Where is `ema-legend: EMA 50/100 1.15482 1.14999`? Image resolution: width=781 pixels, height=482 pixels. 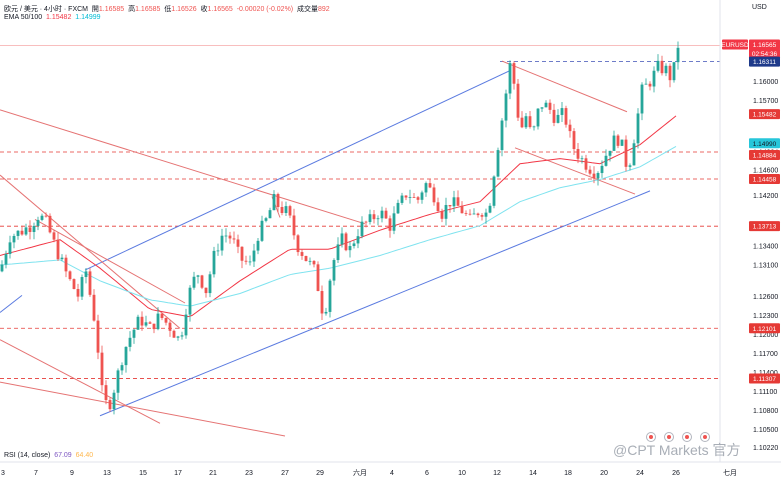
ema-legend: EMA 50/100 1.15482 1.14999 is located at coordinates (52, 17).